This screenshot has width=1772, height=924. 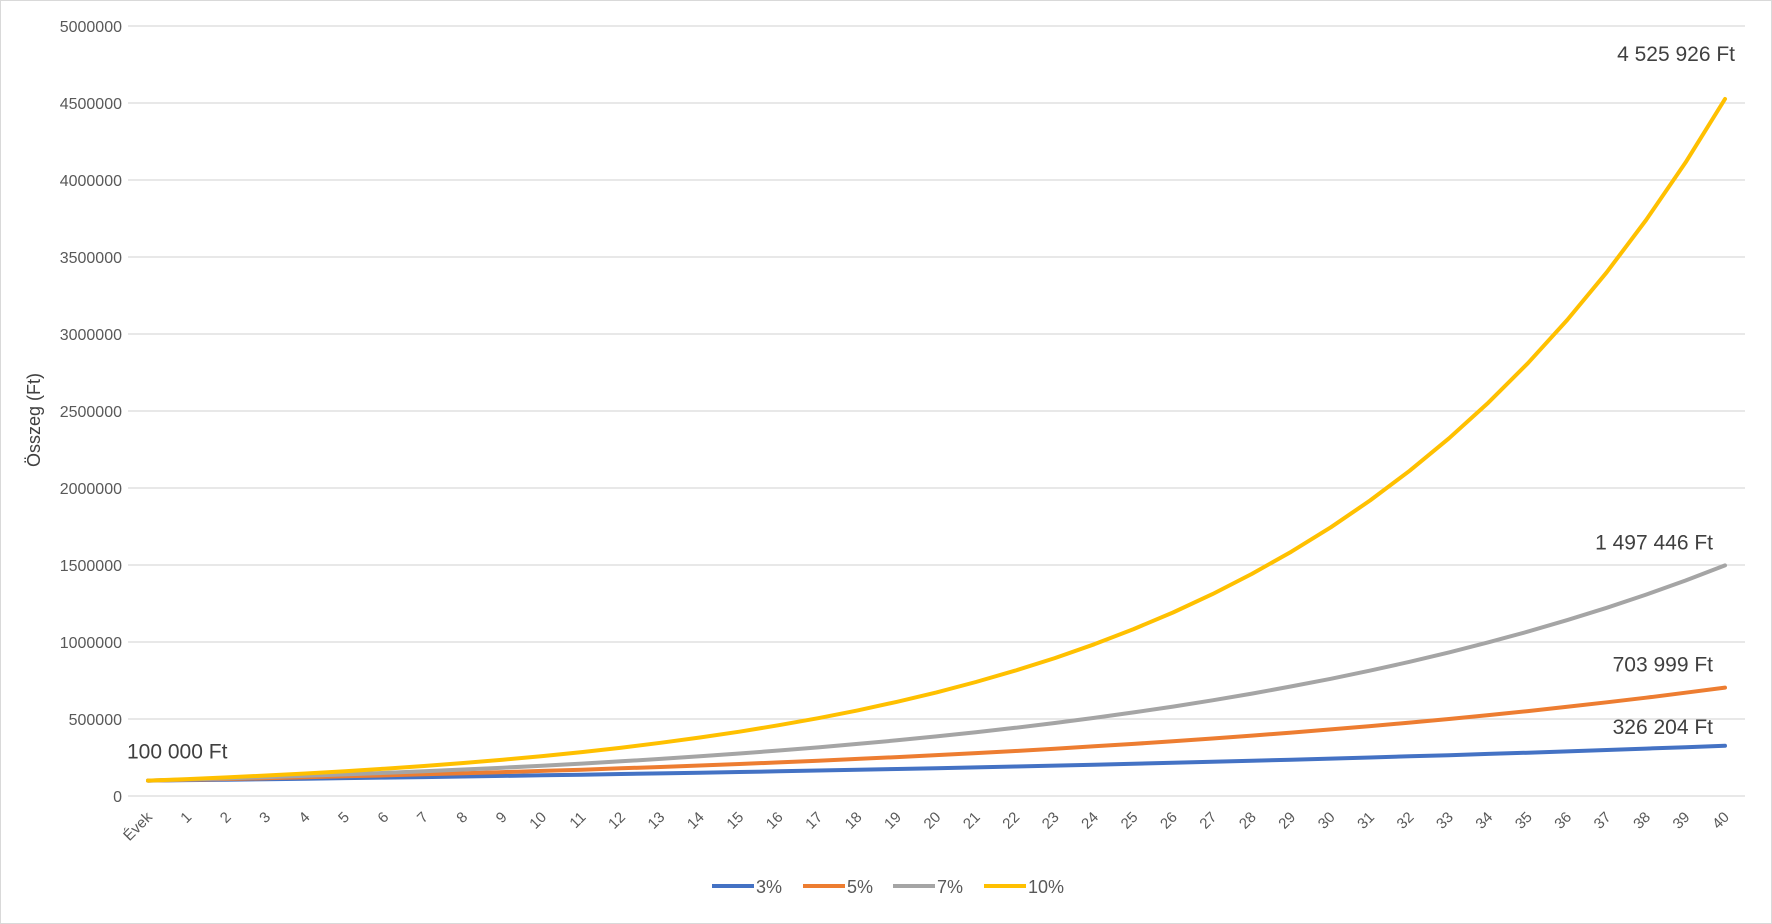 I want to click on data-annotation: 326 204 Ft, so click(x=1663, y=727).